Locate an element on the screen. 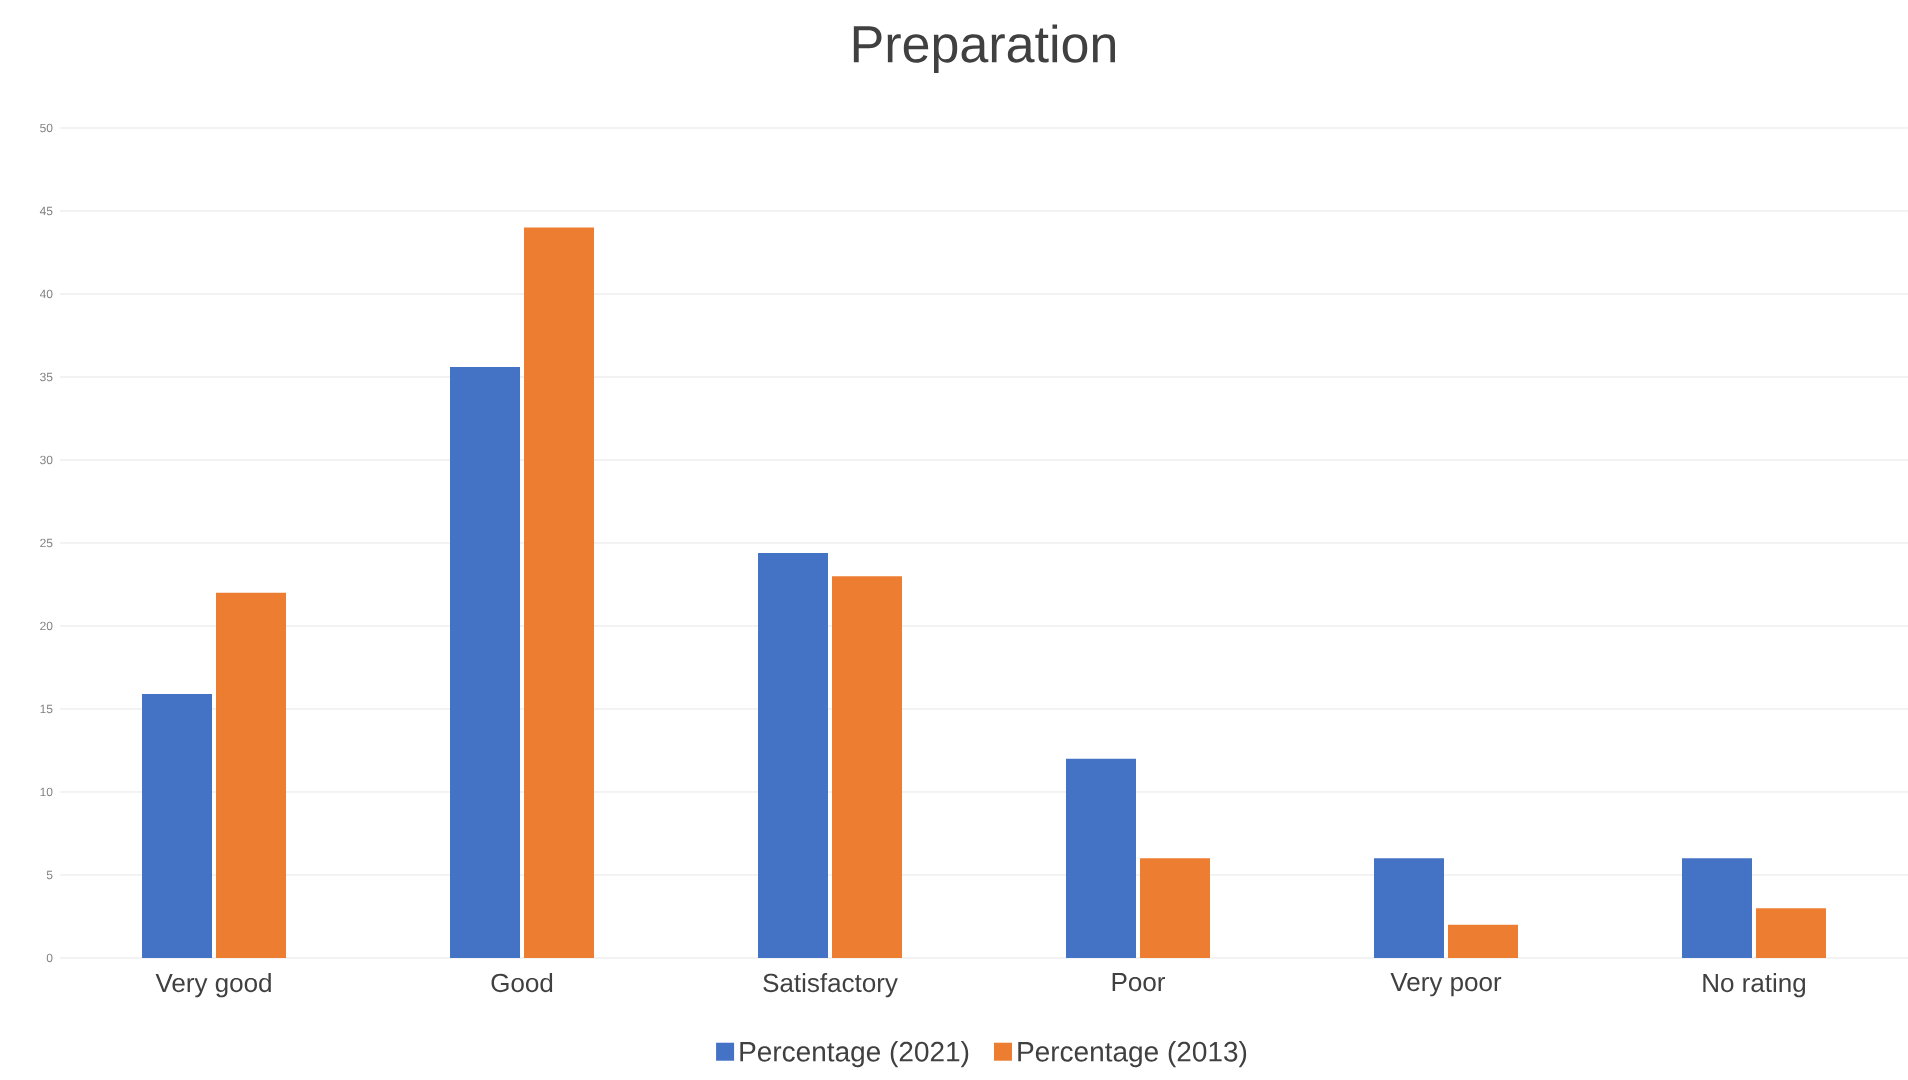 The height and width of the screenshot is (1080, 1908). x-tick-label: No rating is located at coordinates (1754, 985).